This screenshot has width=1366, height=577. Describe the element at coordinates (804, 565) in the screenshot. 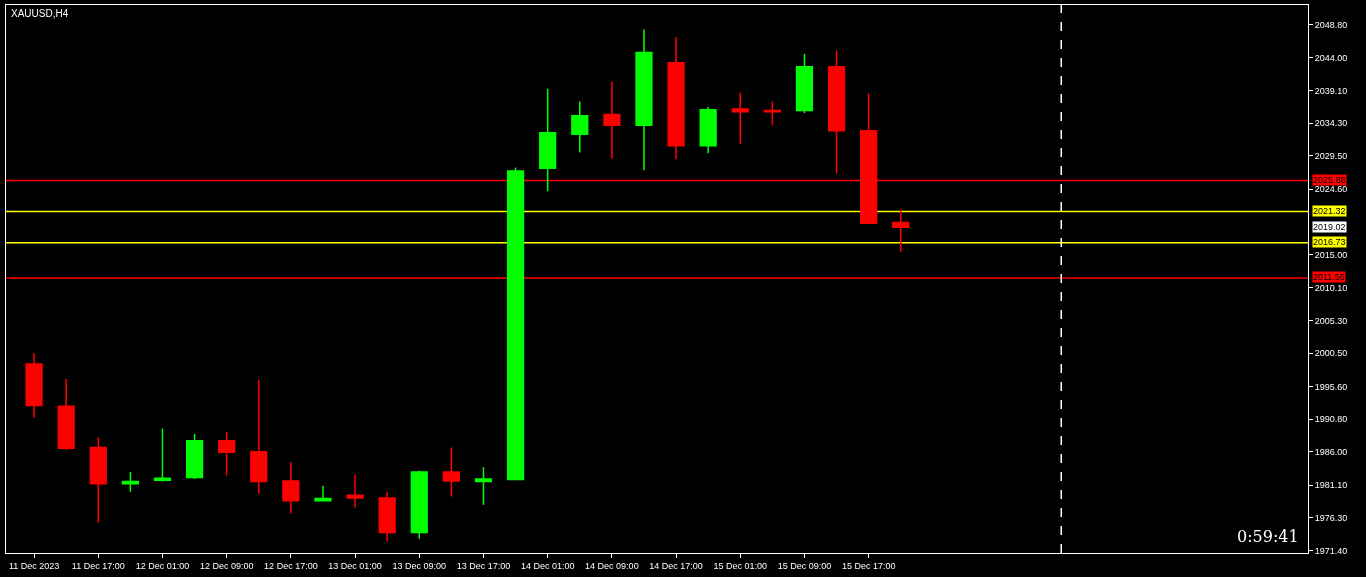

I see `x-tick-label: 15 Dec 09:00` at that location.